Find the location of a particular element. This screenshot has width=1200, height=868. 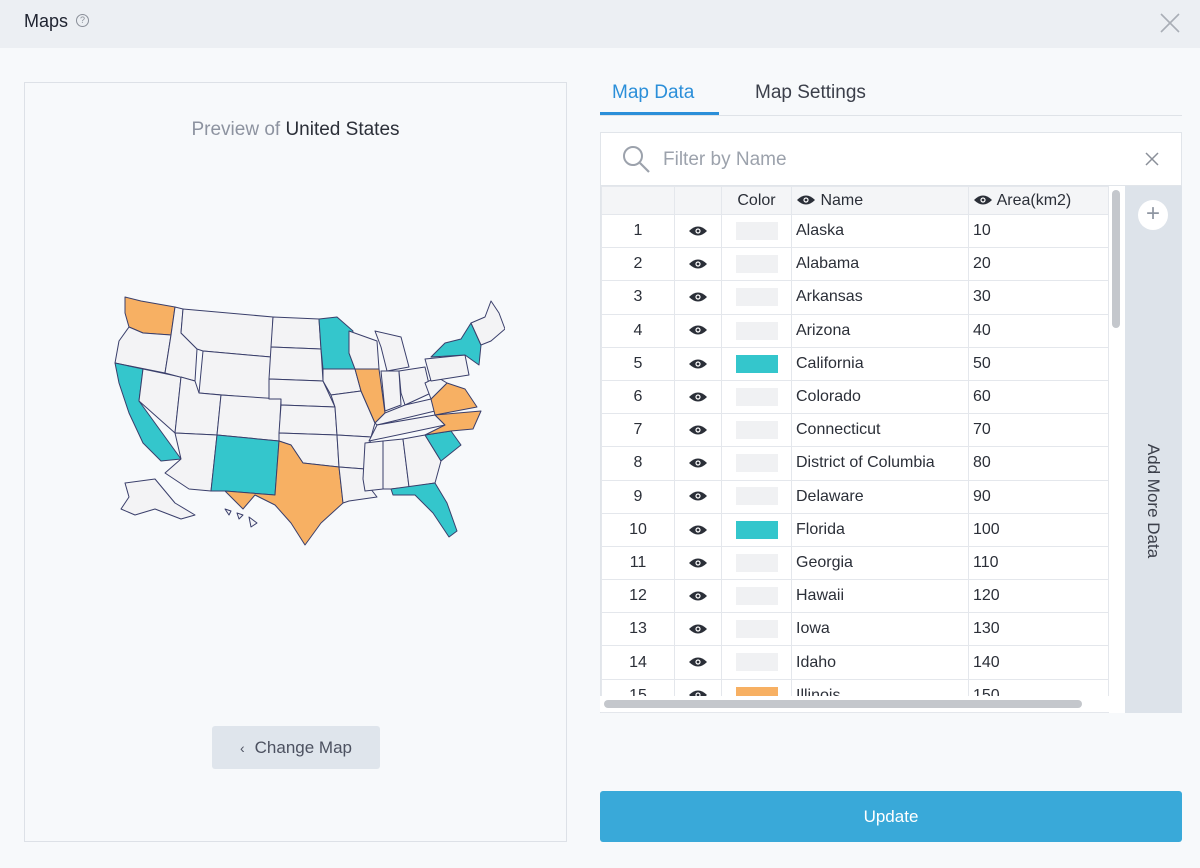

table-row: 2 Alabama 20 is located at coordinates (855, 264).